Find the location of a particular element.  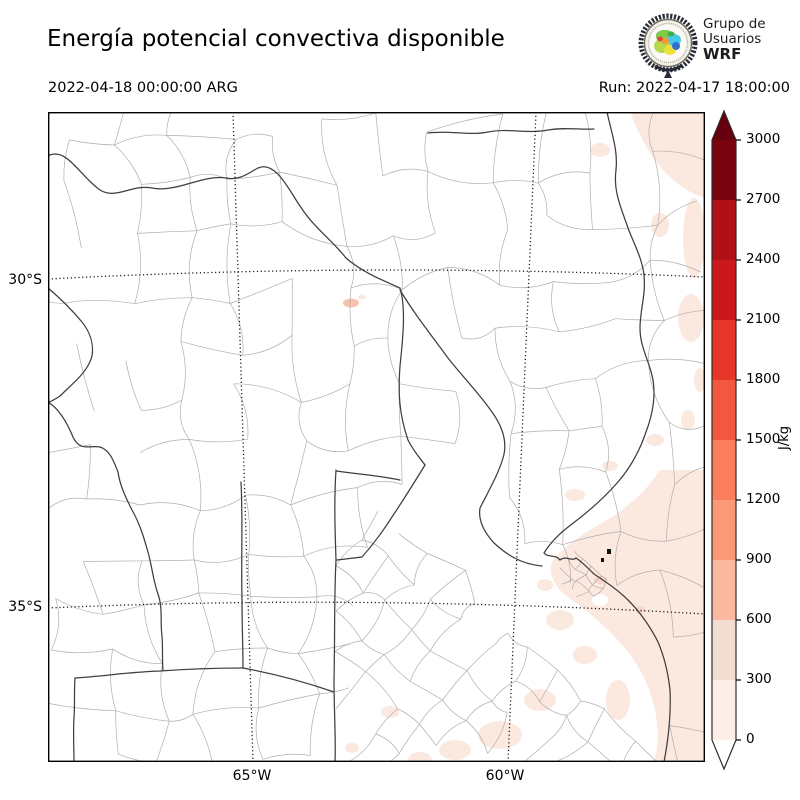

colorbar is located at coordinates (726, 440).